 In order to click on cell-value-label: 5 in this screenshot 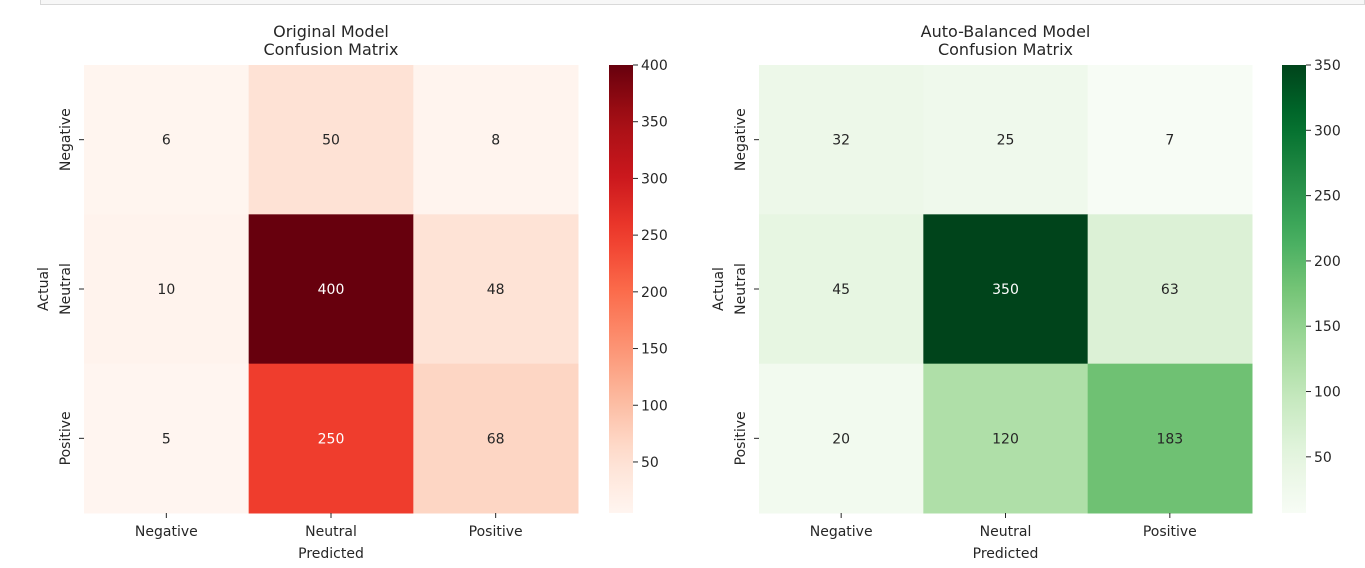, I will do `click(166, 439)`.